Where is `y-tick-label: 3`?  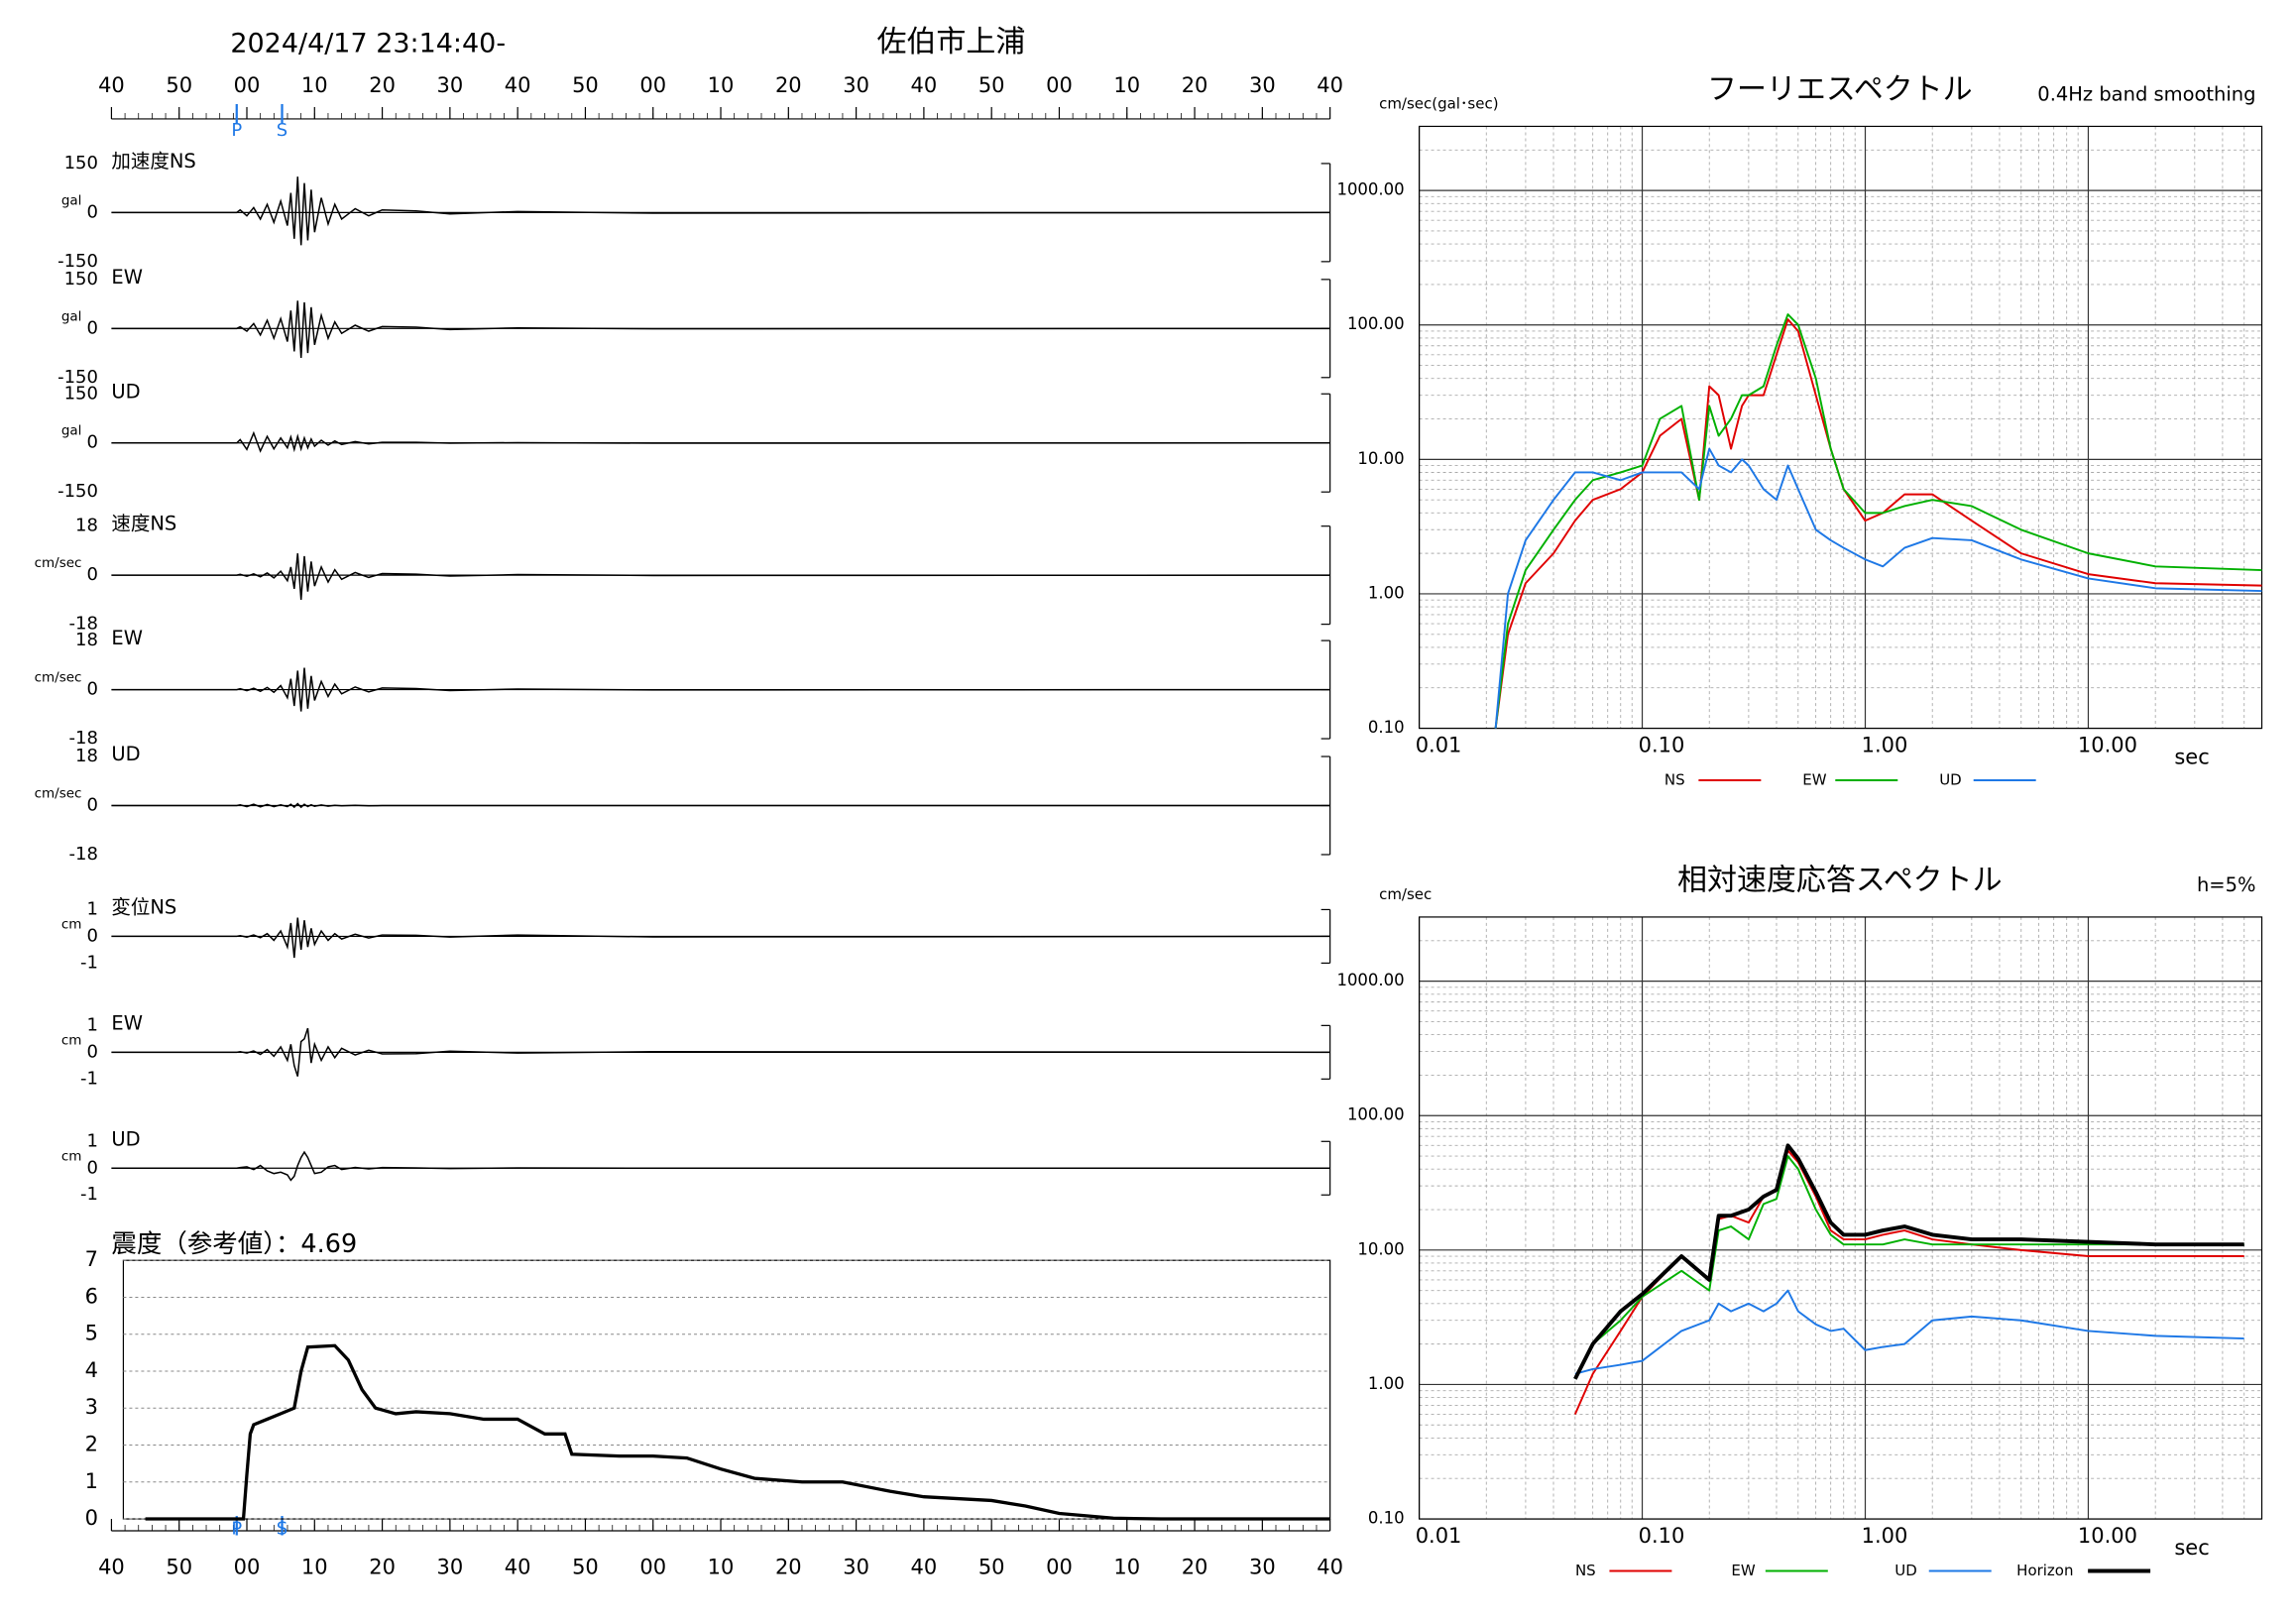
y-tick-label: 3 is located at coordinates (92, 1407).